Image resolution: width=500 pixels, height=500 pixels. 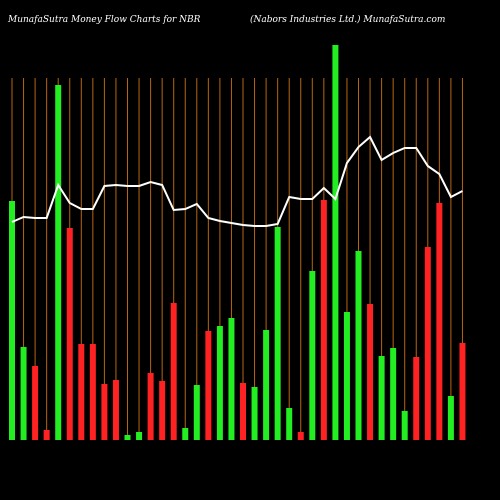 I want to click on chart-subtitle: (Nabors Industries Ltd.) MunafaSutra.com, so click(x=347, y=19).